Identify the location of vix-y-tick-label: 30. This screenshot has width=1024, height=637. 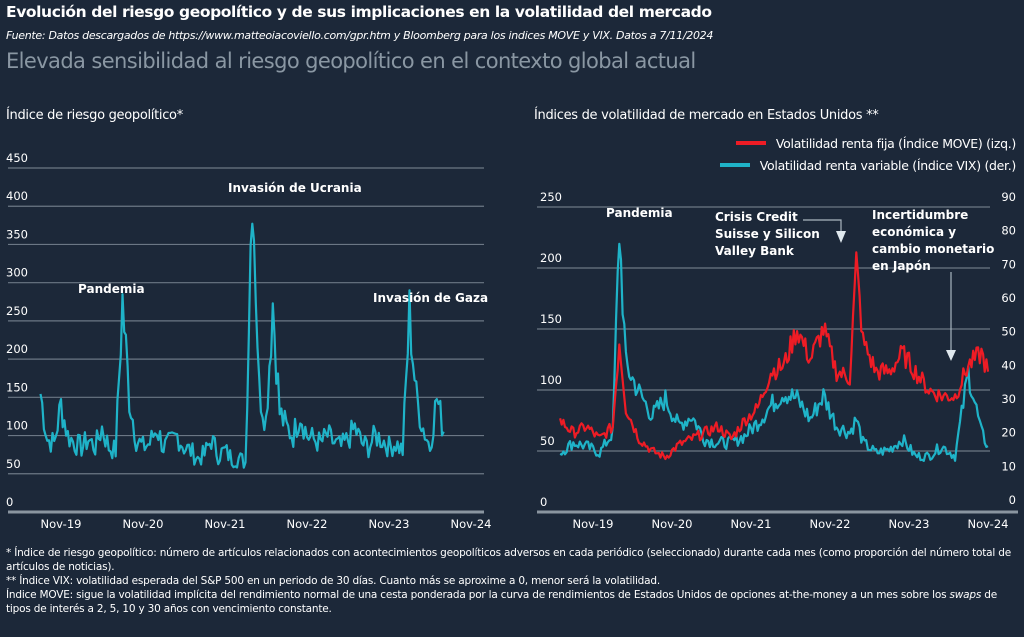
(1008, 399).